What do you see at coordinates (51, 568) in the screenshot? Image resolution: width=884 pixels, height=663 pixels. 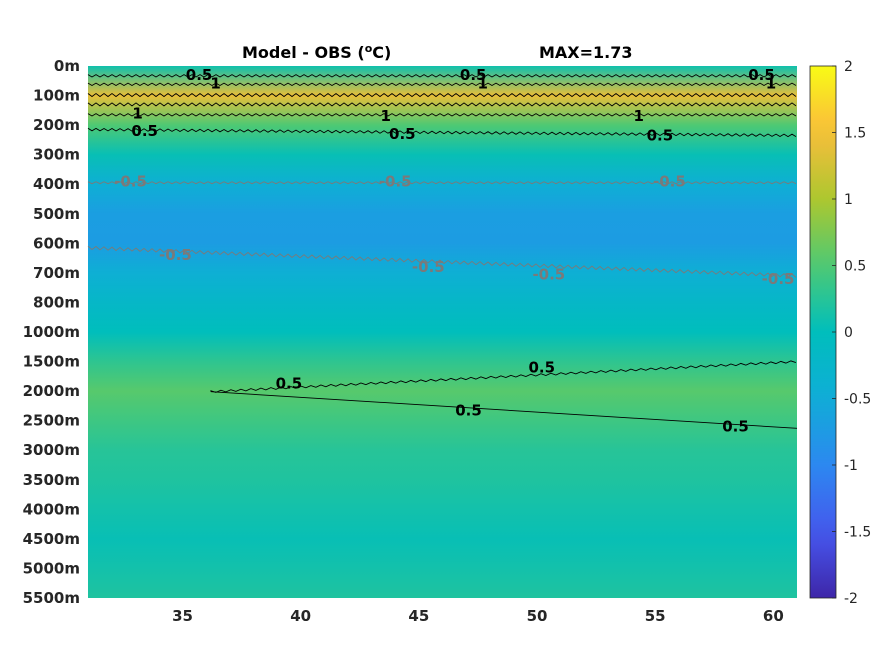 I see `y-tick-label: 5000m` at bounding box center [51, 568].